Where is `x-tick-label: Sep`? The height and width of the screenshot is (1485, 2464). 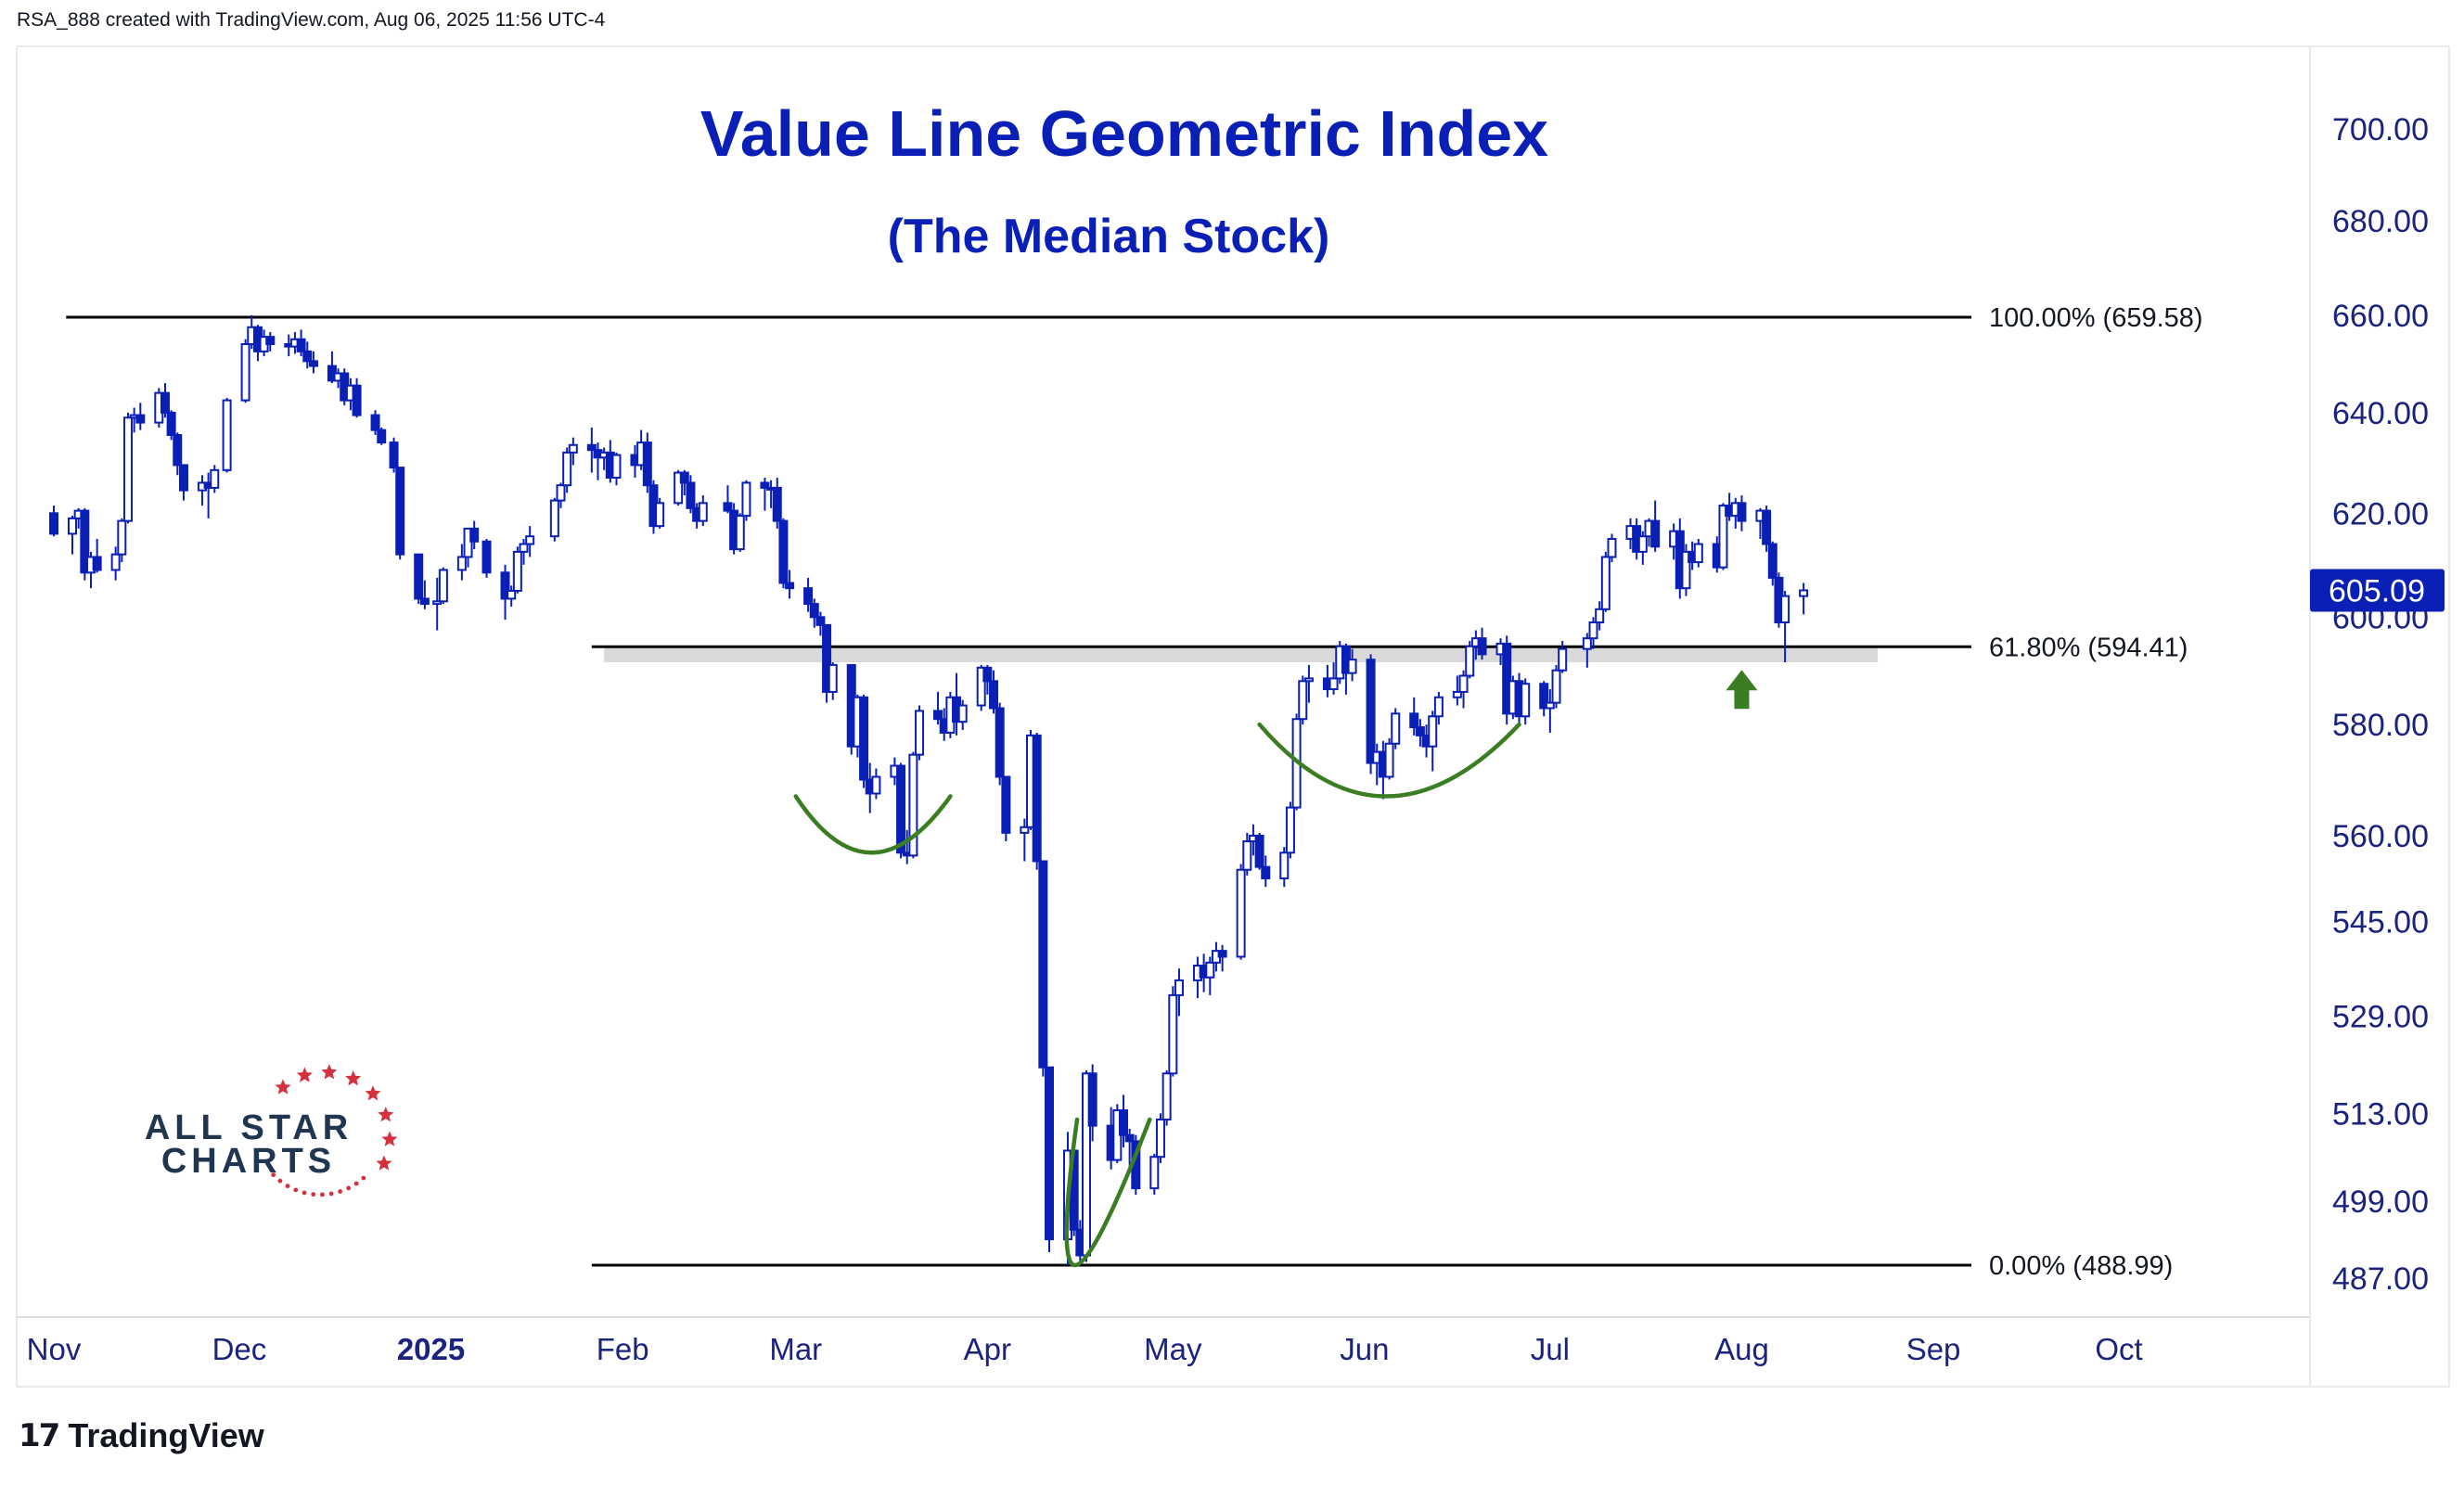 x-tick-label: Sep is located at coordinates (1934, 1349).